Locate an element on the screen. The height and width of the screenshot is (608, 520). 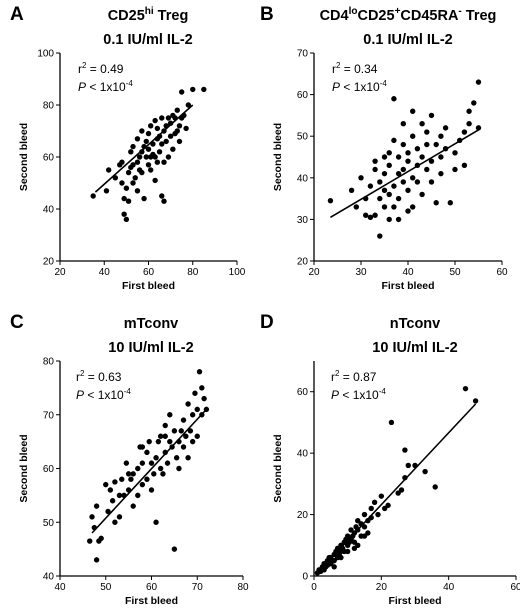
y-tick-label: 80 is located at coordinates (49, 106).